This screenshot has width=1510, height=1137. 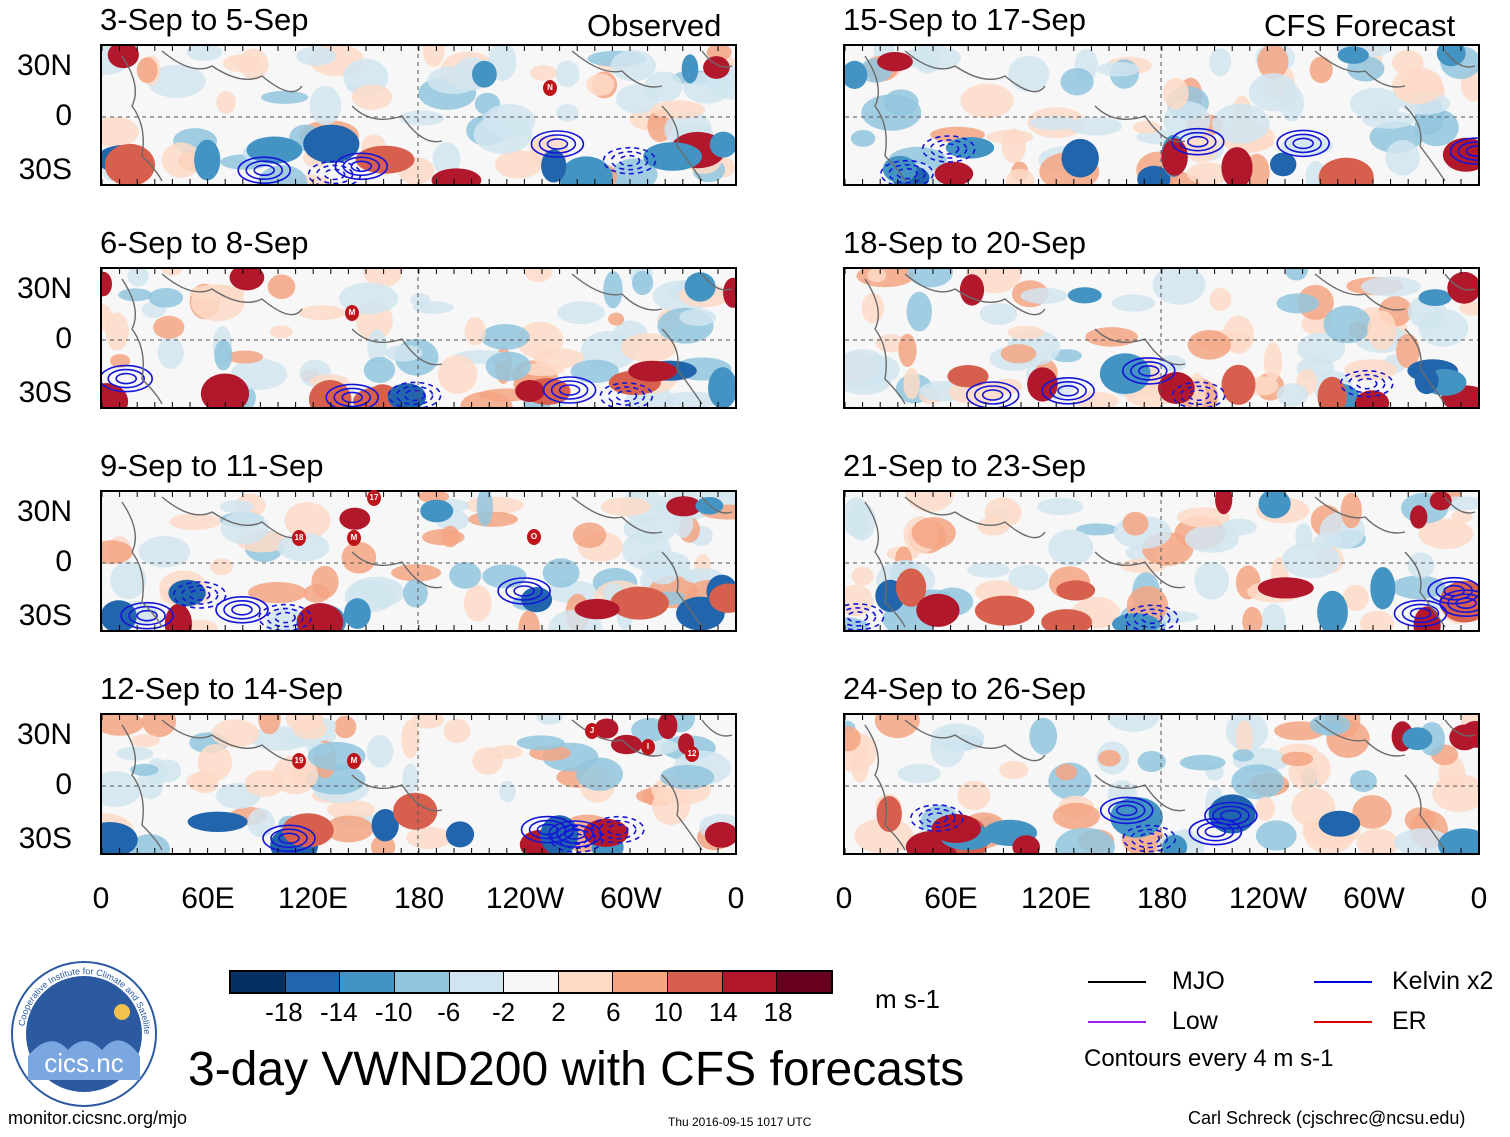 What do you see at coordinates (374, 498) in the screenshot?
I see `storm-marker: 17` at bounding box center [374, 498].